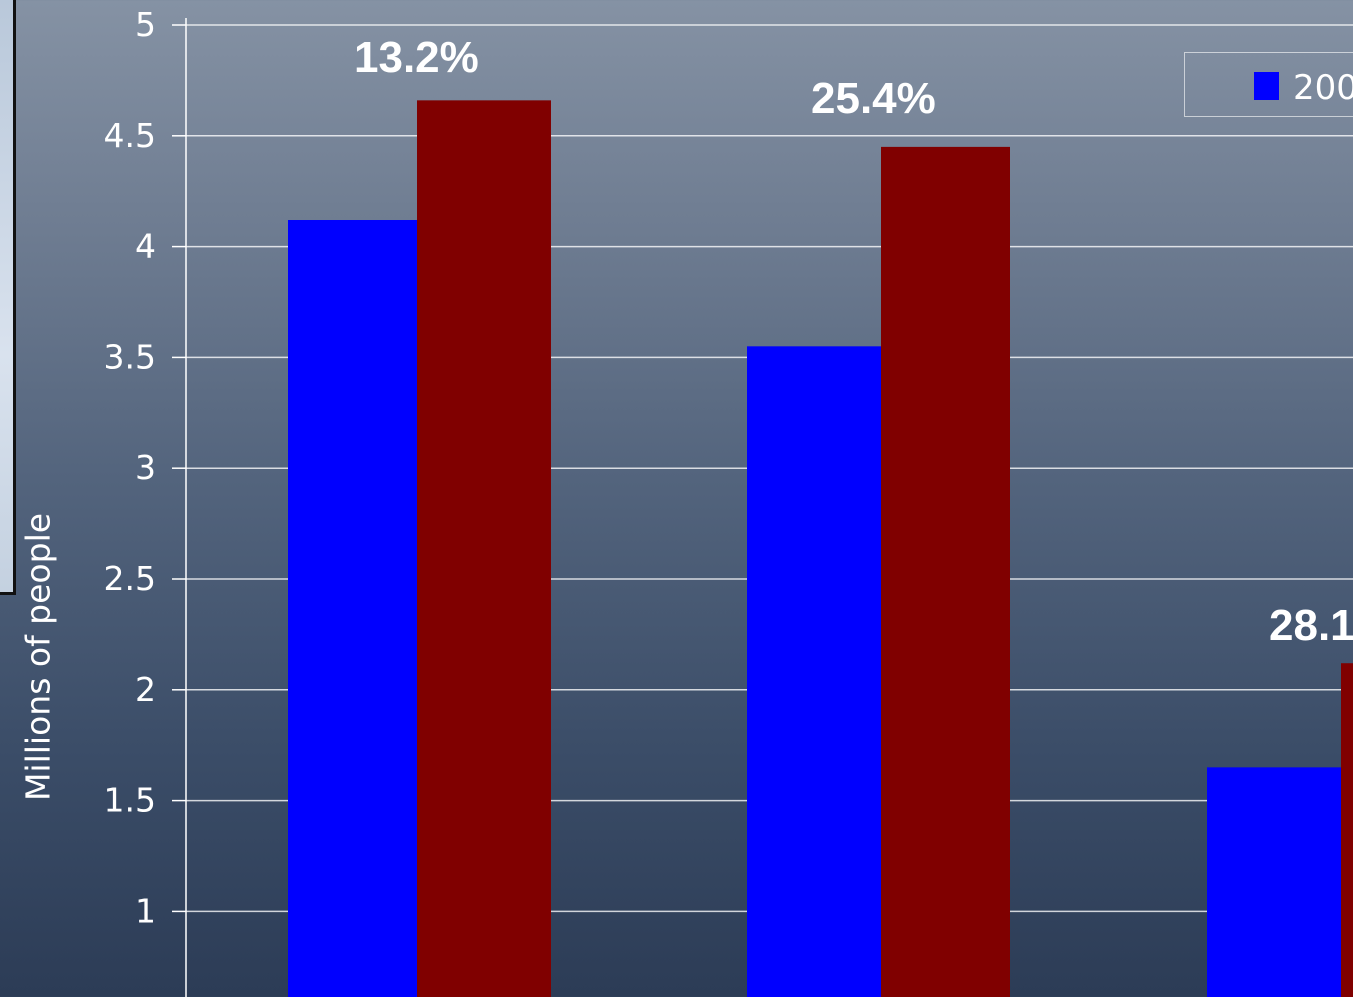 The width and height of the screenshot is (1353, 997). What do you see at coordinates (873, 98) in the screenshot?
I see `percent-change-label: 25.4%` at bounding box center [873, 98].